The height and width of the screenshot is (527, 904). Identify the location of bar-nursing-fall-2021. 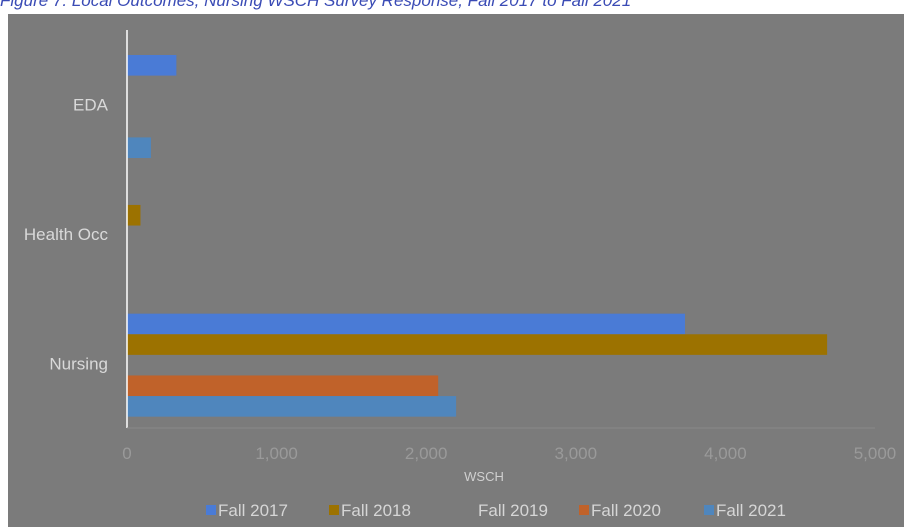
(292, 406).